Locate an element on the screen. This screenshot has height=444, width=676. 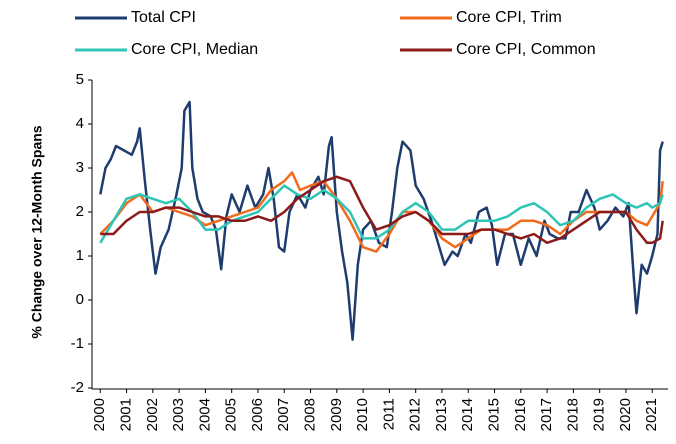
legend-label: Total CPI is located at coordinates (163, 17).